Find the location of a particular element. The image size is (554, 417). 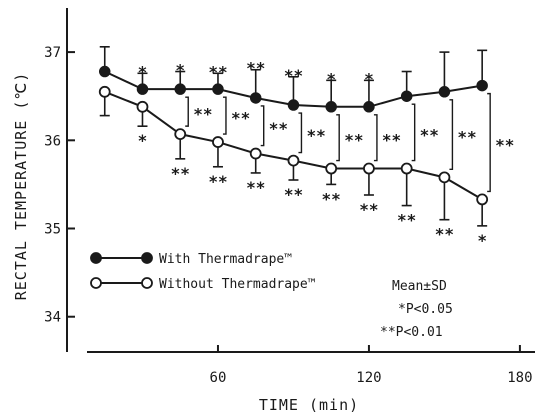

y-tick-label: 34 is located at coordinates (52, 318).